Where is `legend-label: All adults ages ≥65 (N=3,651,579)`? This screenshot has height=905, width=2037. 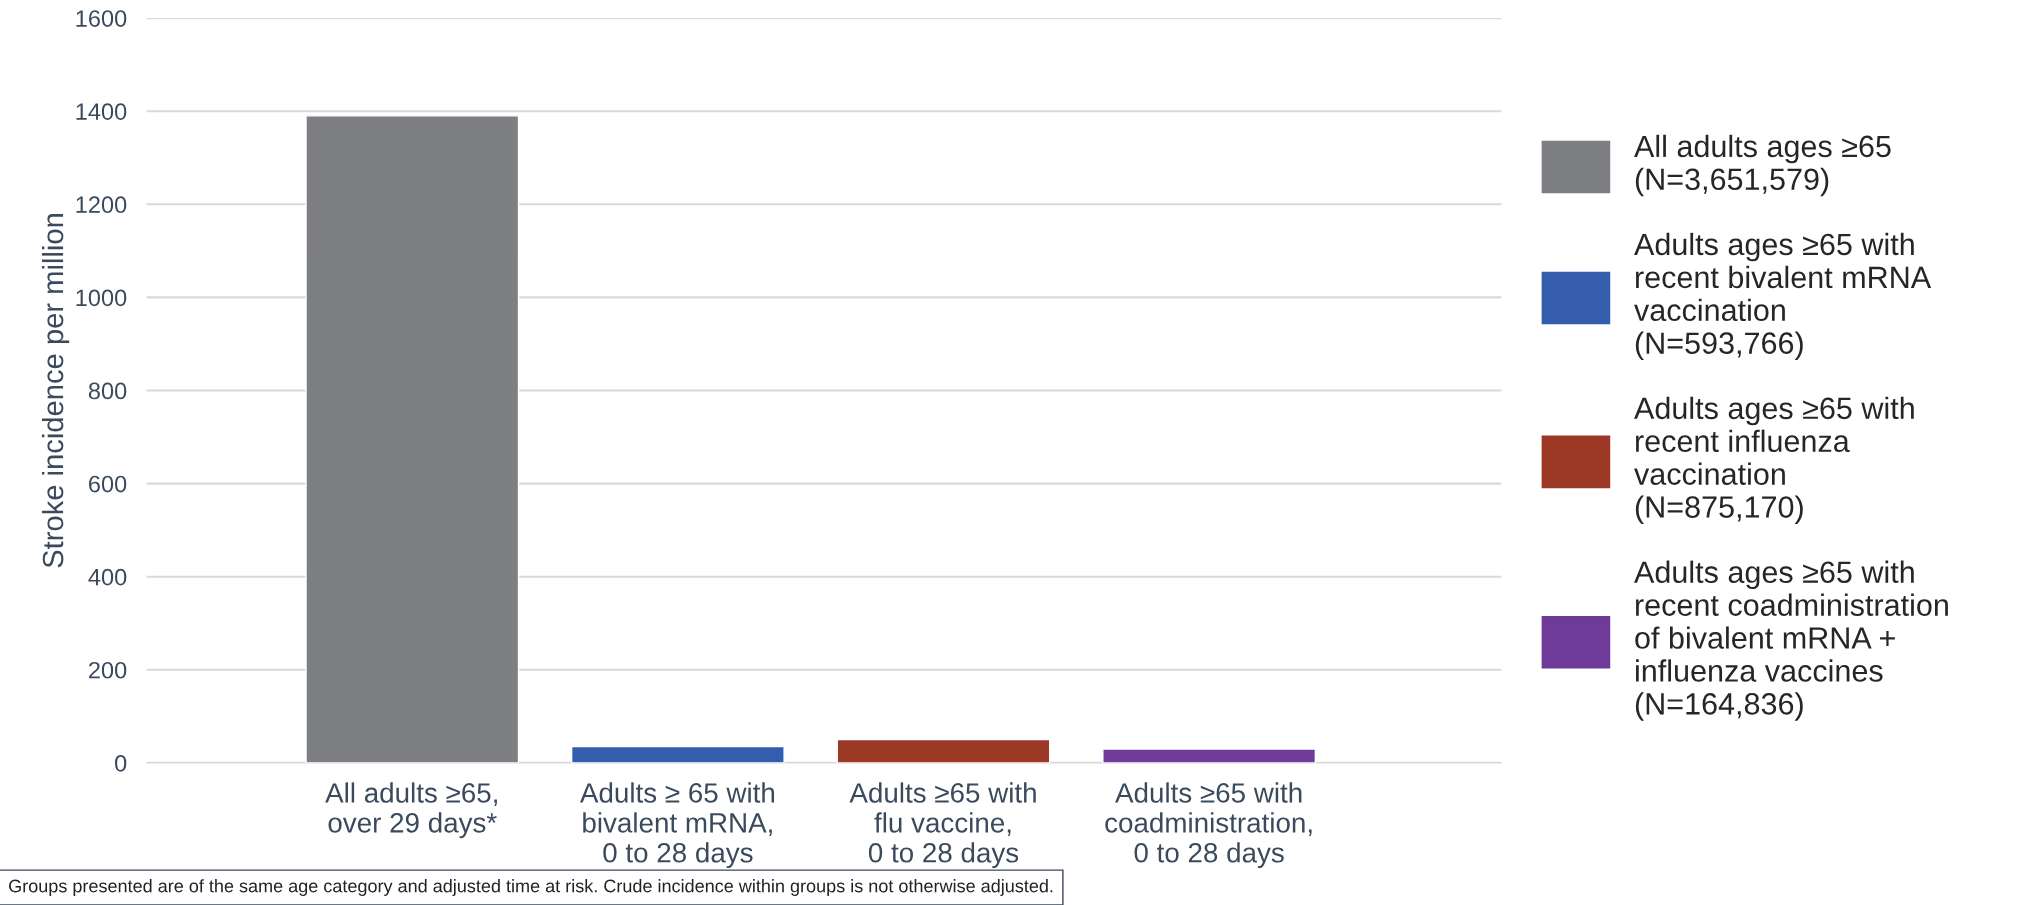 legend-label: All adults ages ≥65 (N=3,651,579) is located at coordinates (1762, 165).